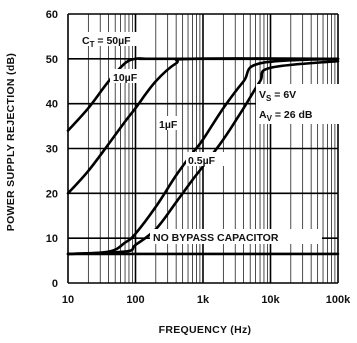 This screenshot has width=357, height=343. I want to click on y-tick-label: 60, so click(52, 15).